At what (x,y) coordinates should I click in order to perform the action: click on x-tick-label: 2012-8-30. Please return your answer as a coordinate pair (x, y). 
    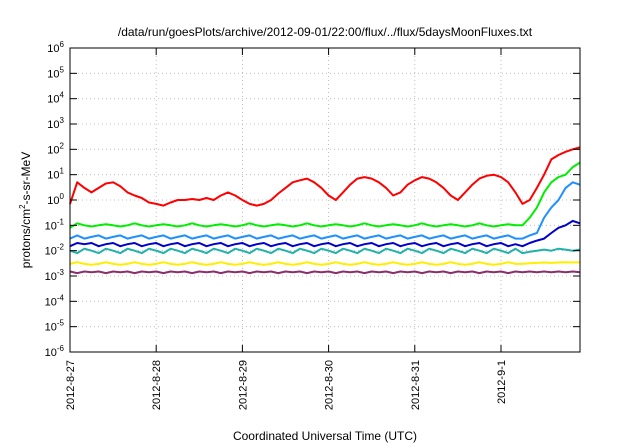
    Looking at the image, I should click on (330, 385).